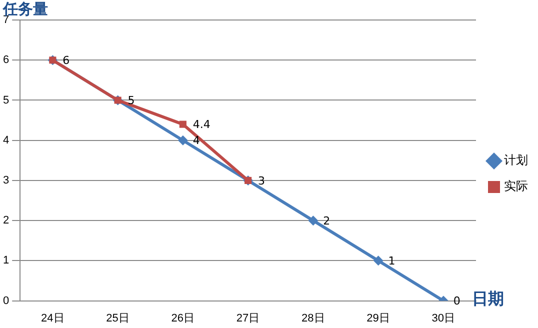 This screenshot has width=538, height=328. What do you see at coordinates (6, 140) in the screenshot?
I see `y-tick-label: 4` at bounding box center [6, 140].